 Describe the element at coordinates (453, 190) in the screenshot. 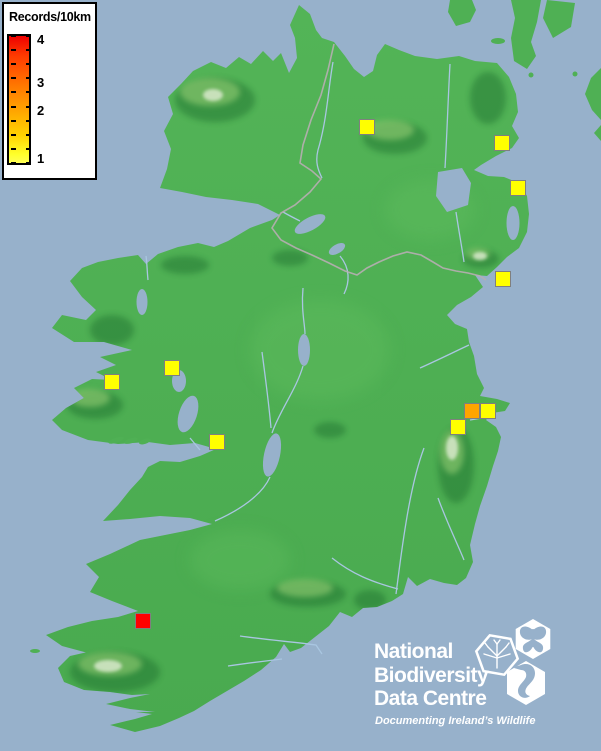

I see `lough-neagh` at that location.